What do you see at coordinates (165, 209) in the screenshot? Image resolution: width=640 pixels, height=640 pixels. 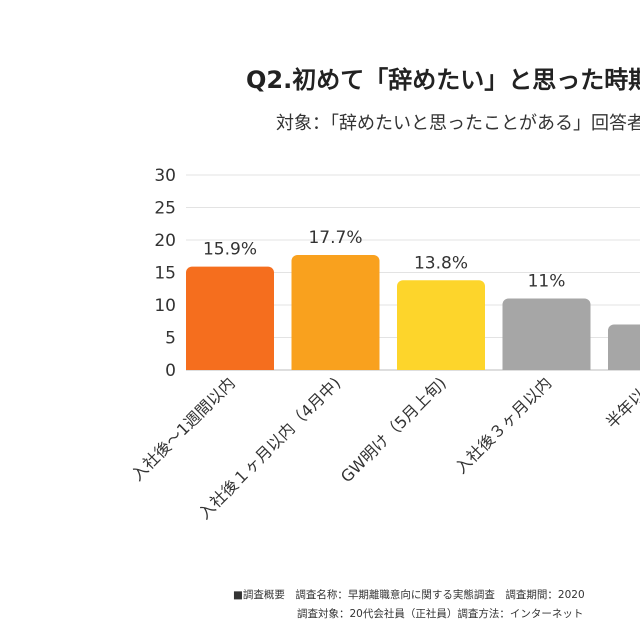 I see `y-tick-label: 25` at bounding box center [165, 209].